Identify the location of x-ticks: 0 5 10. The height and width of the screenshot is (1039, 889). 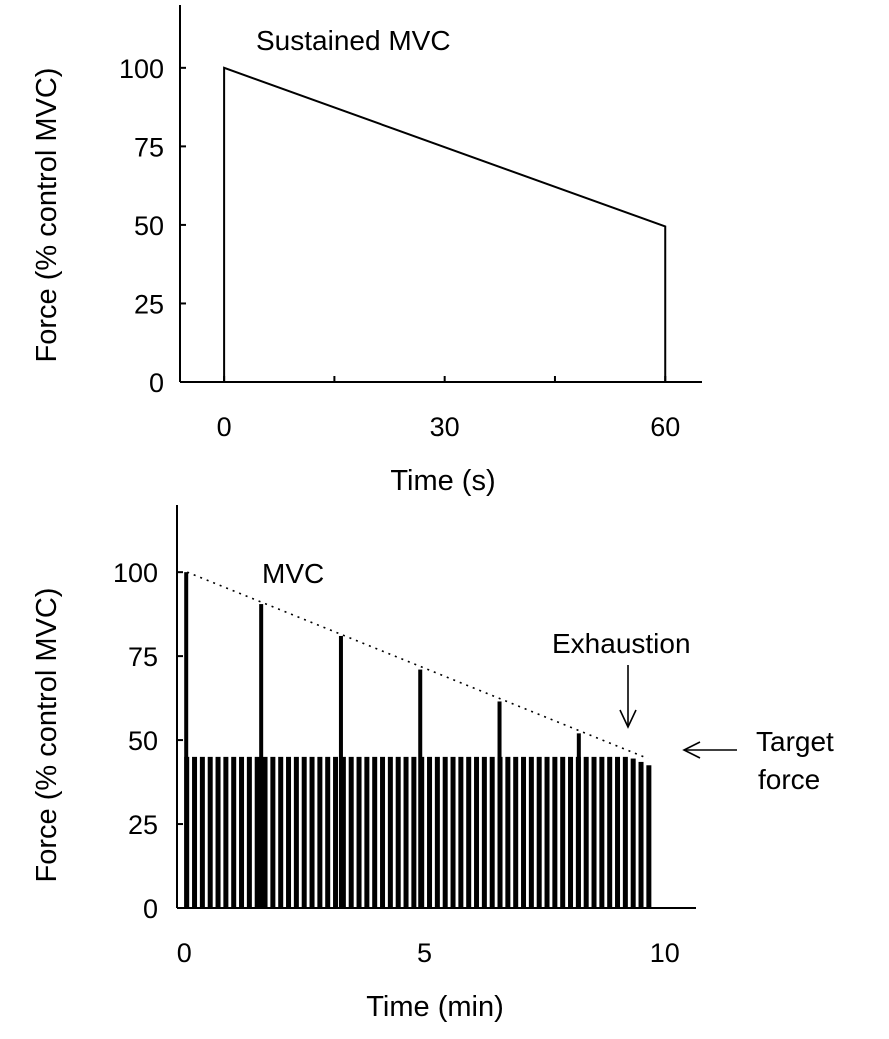
(428, 953).